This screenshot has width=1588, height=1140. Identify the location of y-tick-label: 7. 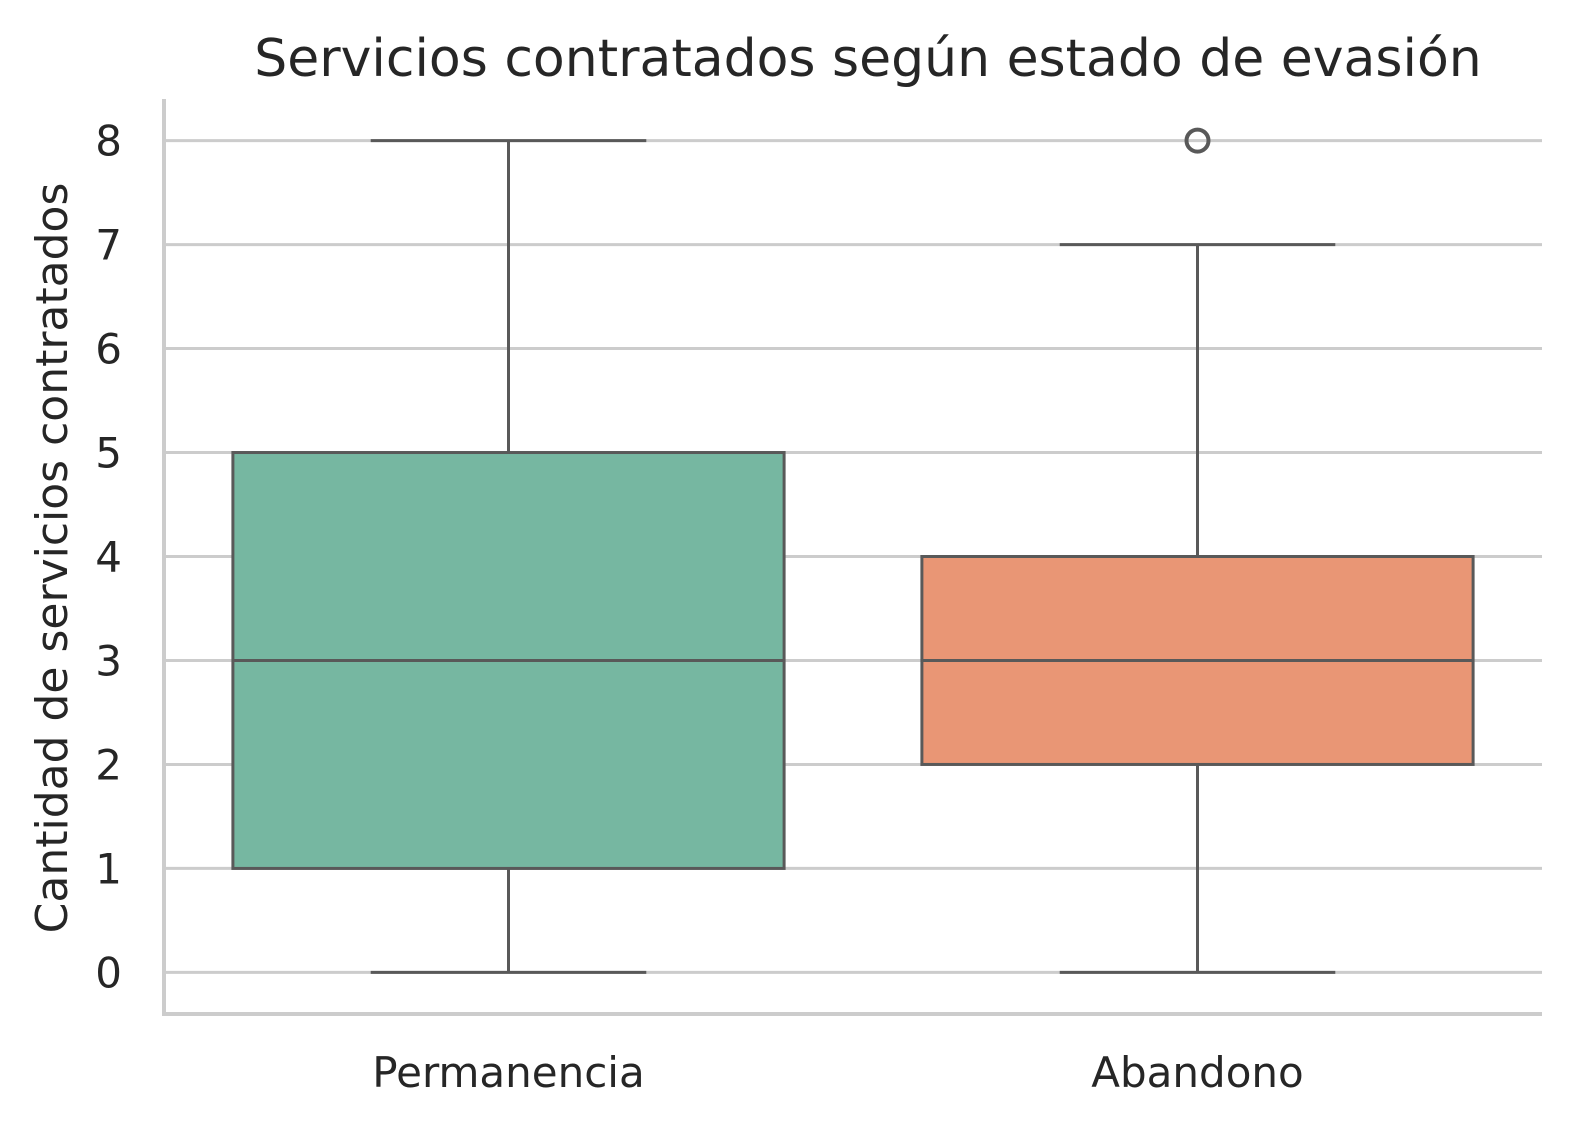
(108, 245).